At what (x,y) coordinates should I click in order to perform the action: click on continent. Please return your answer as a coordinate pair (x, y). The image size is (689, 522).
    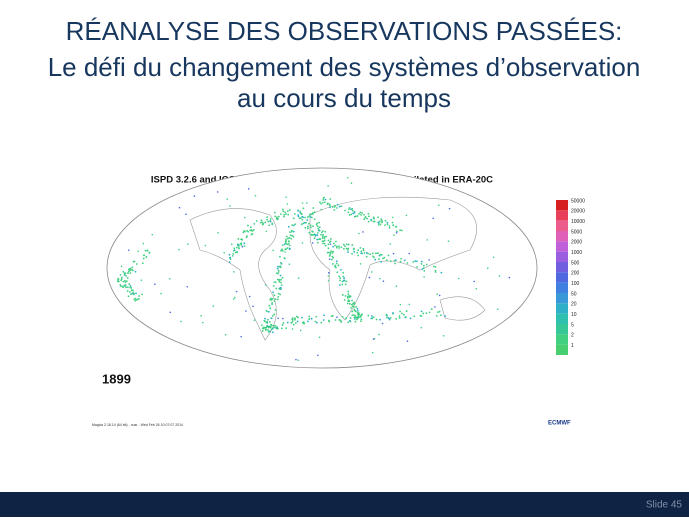
    Looking at the image, I should click on (233, 274).